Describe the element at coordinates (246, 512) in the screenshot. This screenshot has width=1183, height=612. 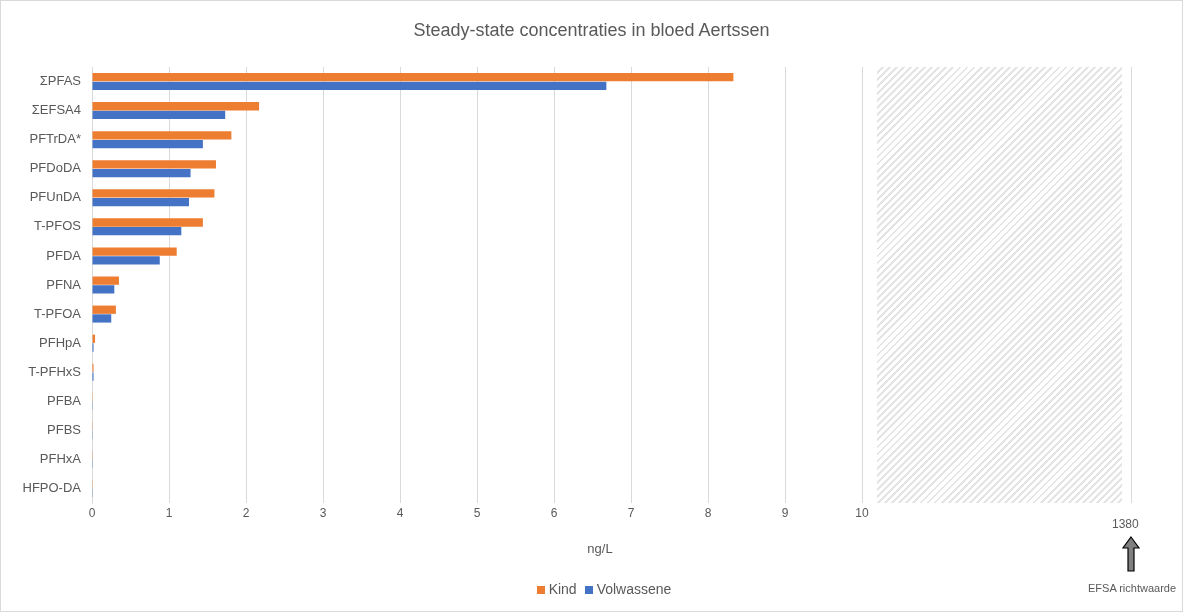
I see `x-tick-label: 2` at that location.